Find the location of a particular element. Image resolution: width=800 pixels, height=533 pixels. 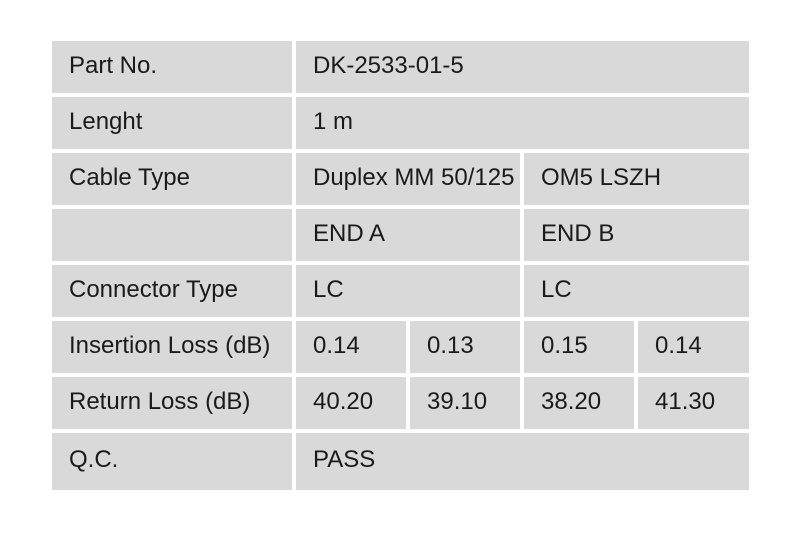

row-label-cell: Return Loss (dB) is located at coordinates (172, 403).